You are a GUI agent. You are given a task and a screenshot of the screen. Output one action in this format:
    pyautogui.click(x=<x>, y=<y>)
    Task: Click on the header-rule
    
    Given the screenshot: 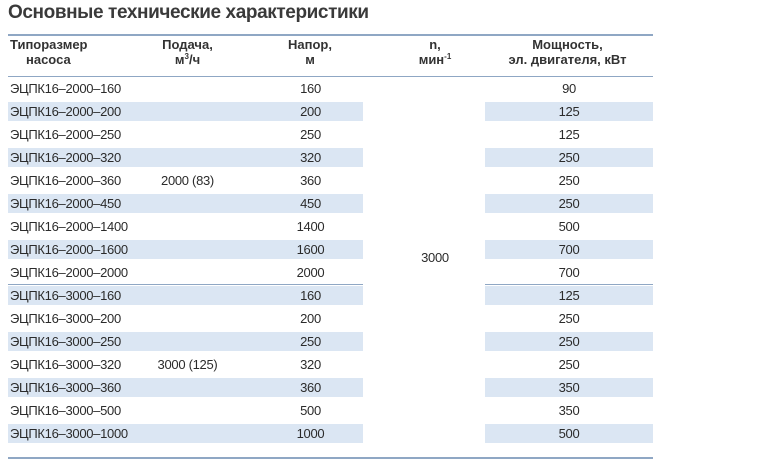 What is the action you would take?
    pyautogui.click(x=330, y=76)
    